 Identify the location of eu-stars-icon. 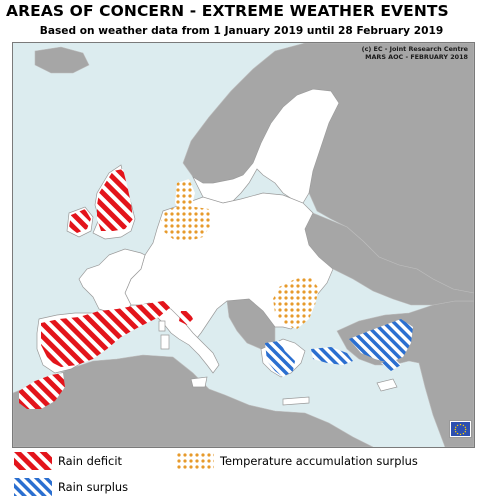
(460, 429).